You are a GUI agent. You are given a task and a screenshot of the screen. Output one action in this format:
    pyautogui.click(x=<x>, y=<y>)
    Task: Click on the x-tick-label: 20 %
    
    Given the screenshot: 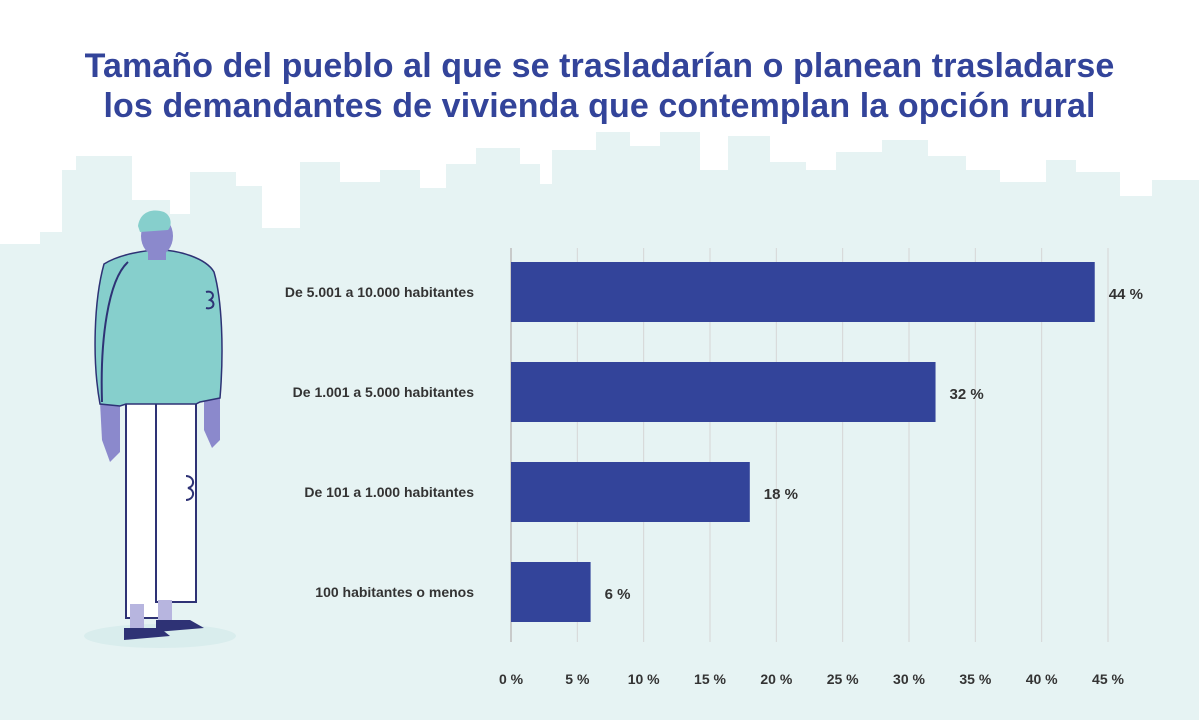 What is the action you would take?
    pyautogui.click(x=776, y=679)
    